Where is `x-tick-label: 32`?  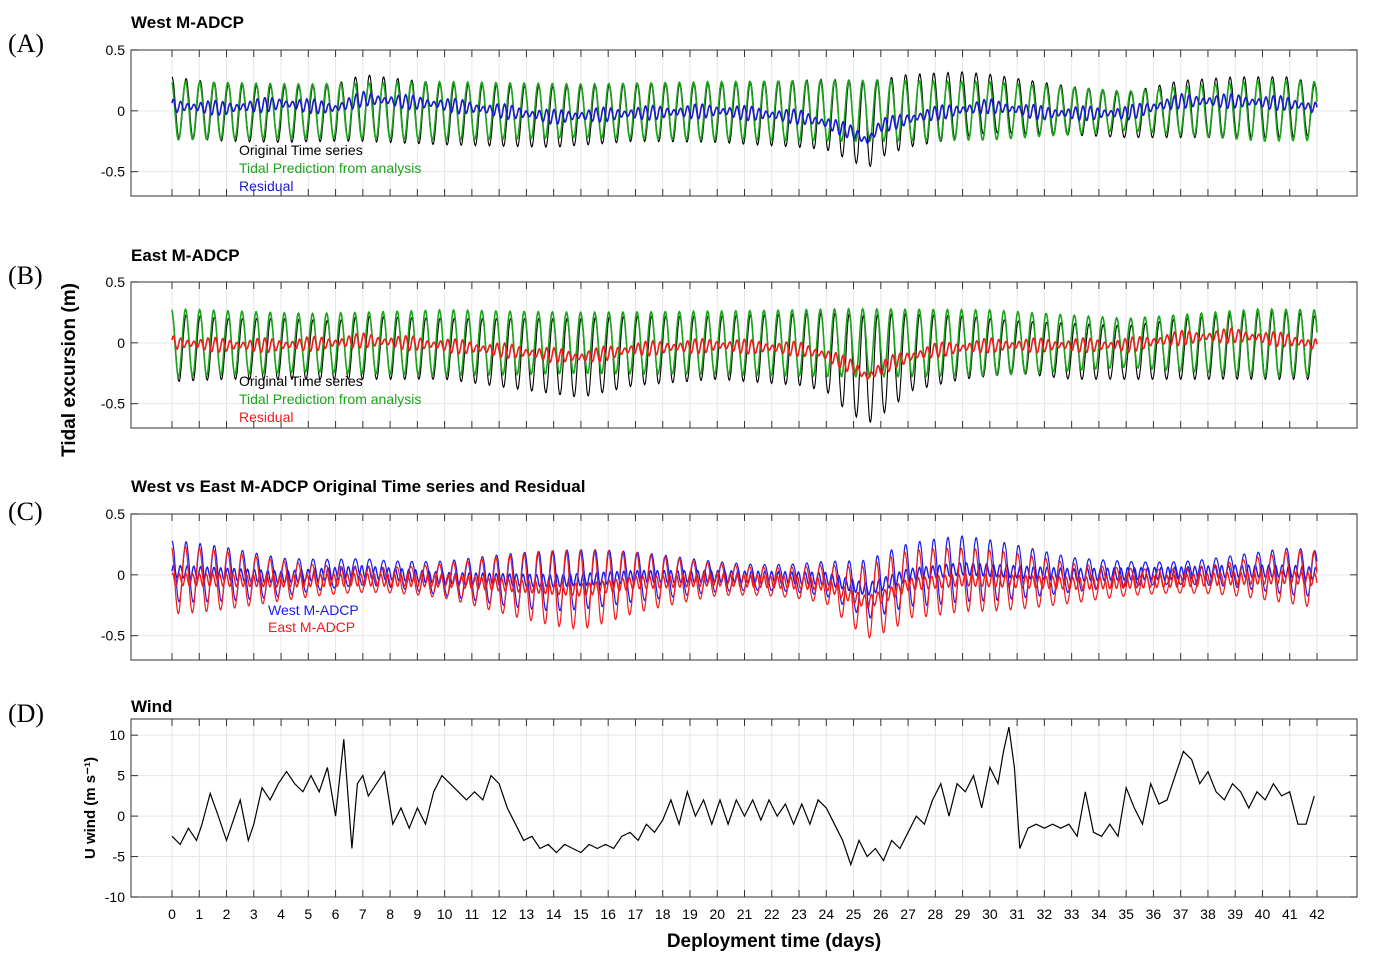 x-tick-label: 32 is located at coordinates (1045, 914).